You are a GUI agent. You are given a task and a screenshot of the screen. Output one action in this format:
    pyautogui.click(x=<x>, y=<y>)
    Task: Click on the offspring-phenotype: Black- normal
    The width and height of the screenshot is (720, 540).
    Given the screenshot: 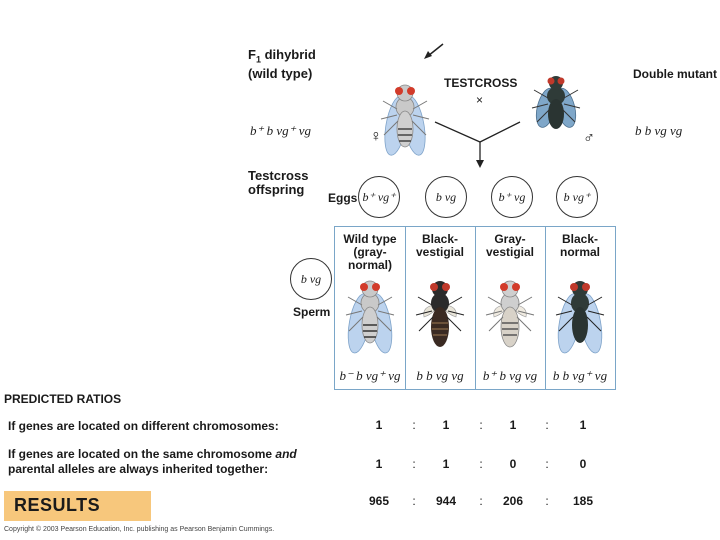 What is the action you would take?
    pyautogui.click(x=580, y=246)
    